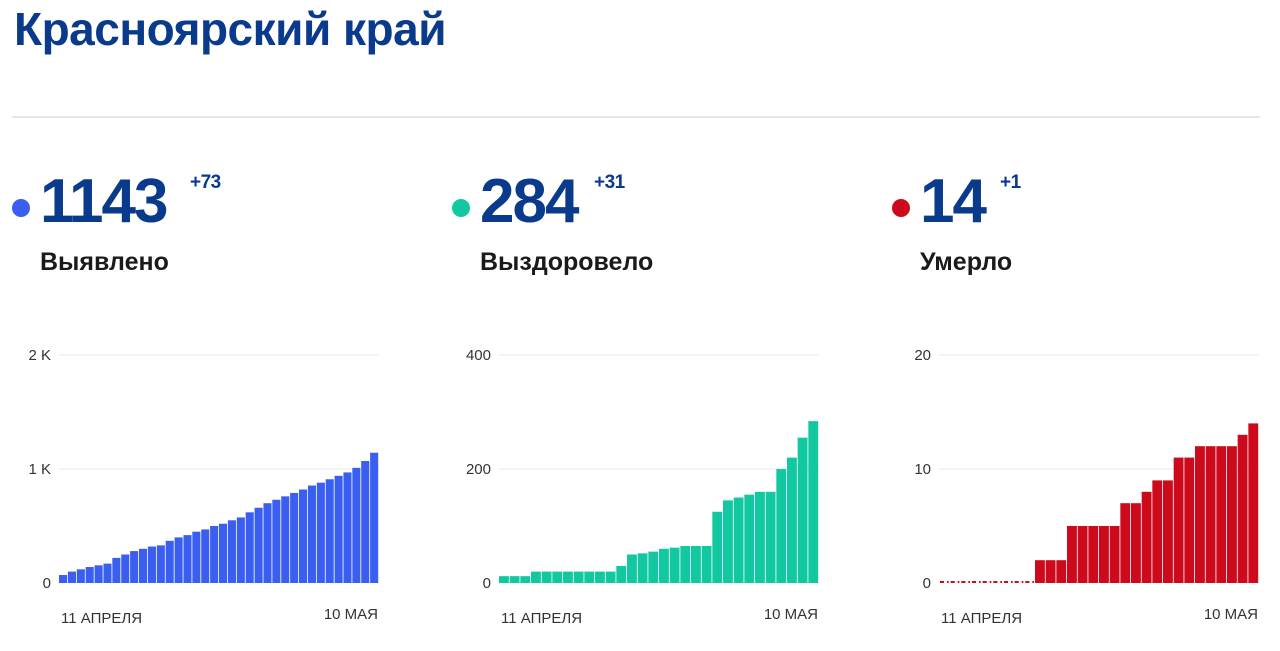  What do you see at coordinates (21, 208) in the screenshot?
I see `detected-dot` at bounding box center [21, 208].